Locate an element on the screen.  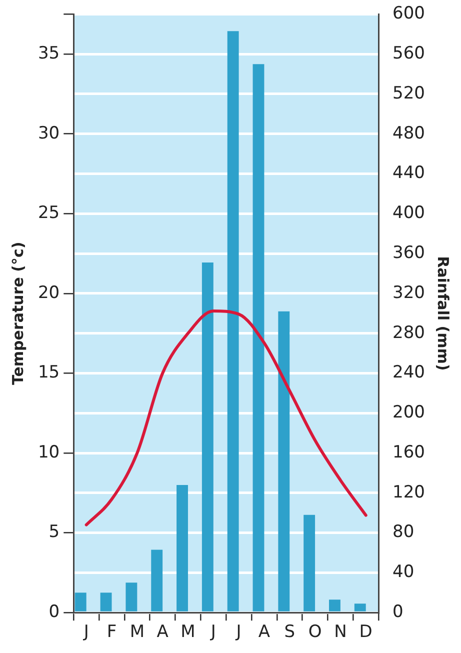
y2-tick-label: 0 is located at coordinates (398, 612).